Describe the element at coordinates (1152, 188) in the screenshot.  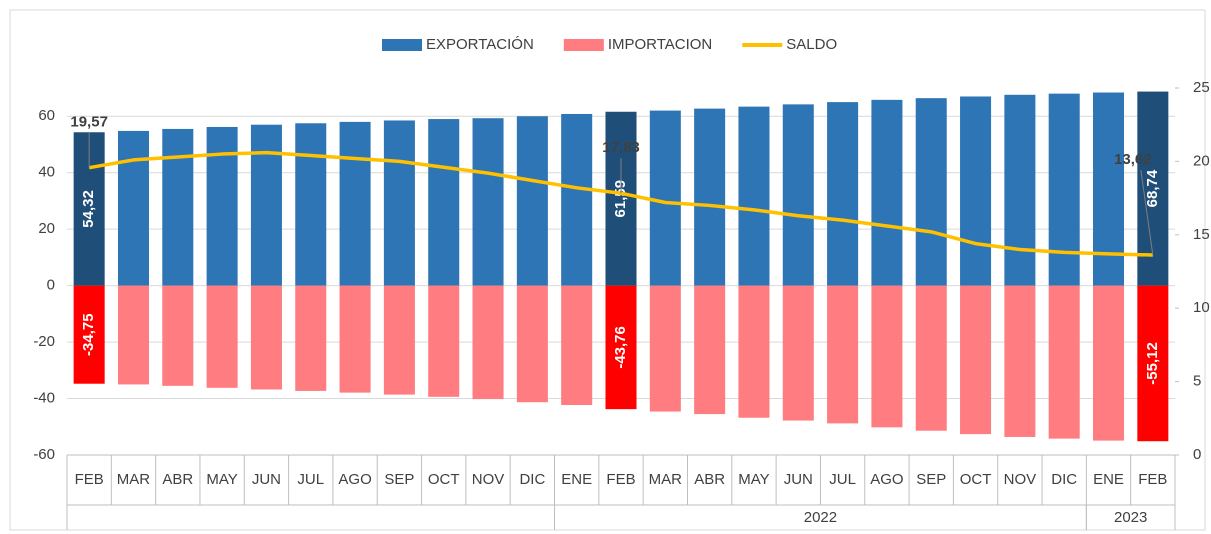
I see `data-label: 68,74` at that location.